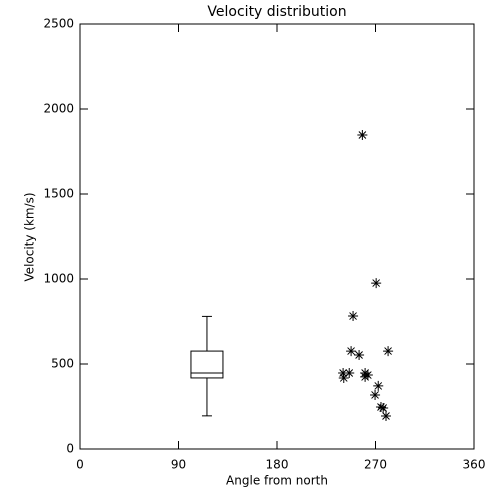 The height and width of the screenshot is (500, 500). What do you see at coordinates (277, 481) in the screenshot?
I see `x-axis-label: Angle from north` at bounding box center [277, 481].